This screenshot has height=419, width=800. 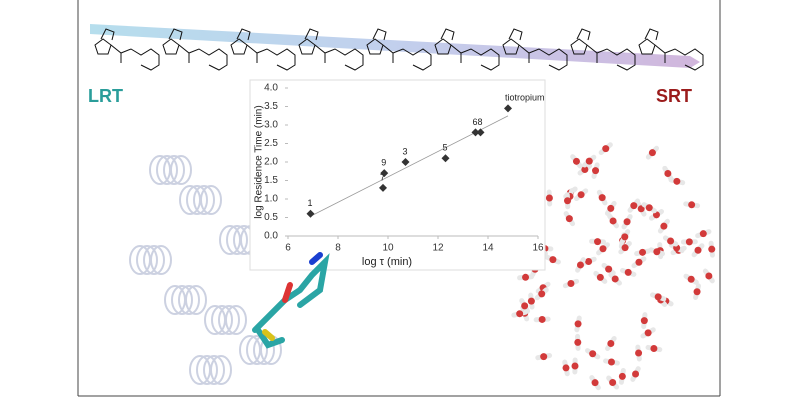 What do you see at coordinates (271, 217) in the screenshot?
I see `y-tick-label: 0.5` at bounding box center [271, 217].